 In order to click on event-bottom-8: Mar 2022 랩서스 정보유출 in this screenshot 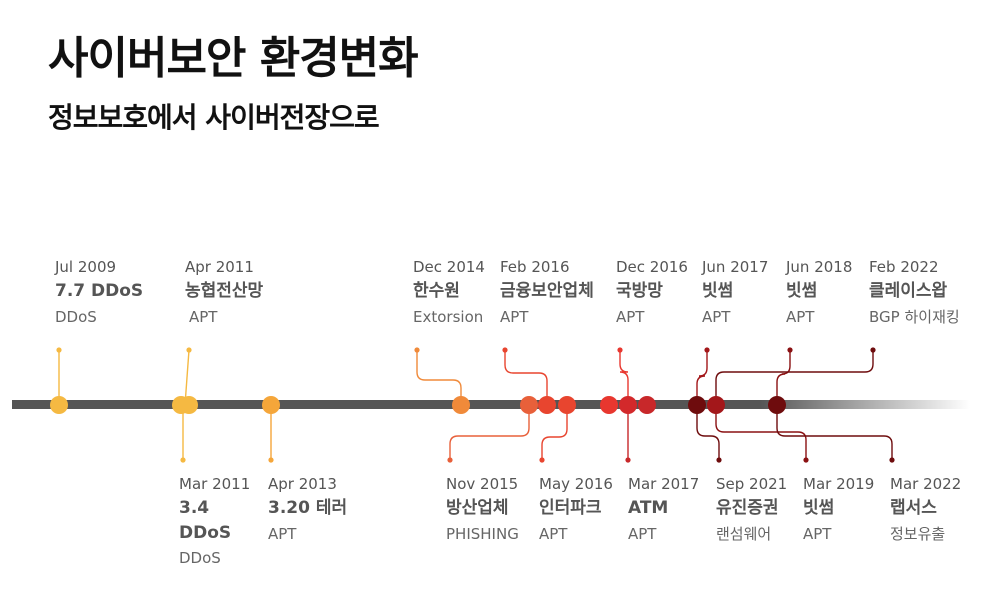, I will do `click(925, 509)`.